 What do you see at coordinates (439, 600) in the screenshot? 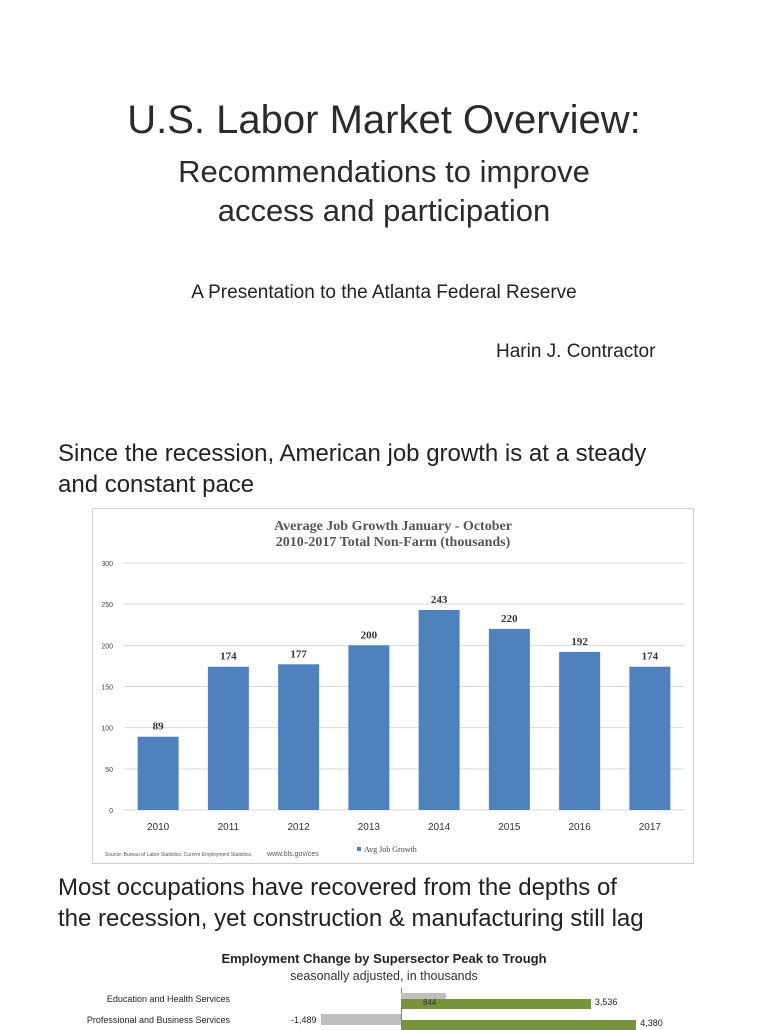
I see `data-label: 243` at bounding box center [439, 600].